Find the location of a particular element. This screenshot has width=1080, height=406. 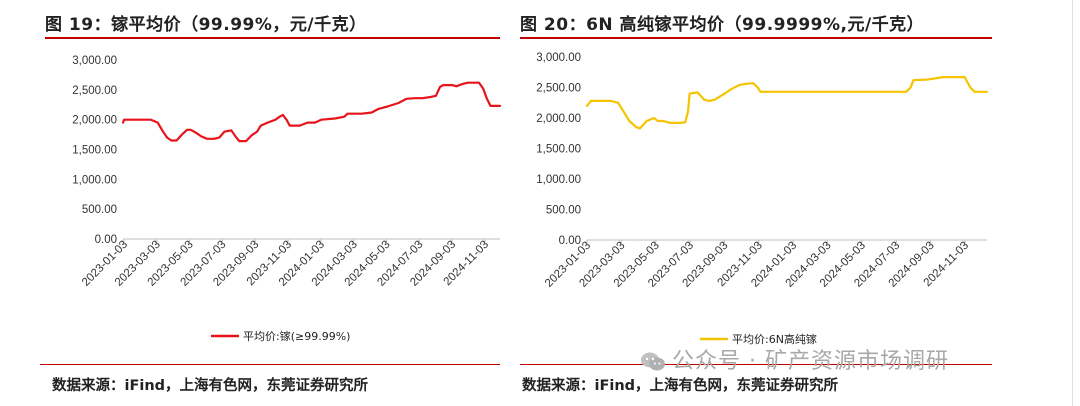

chart-title: 图 19：镓平均价（99.99%，元/千克） is located at coordinates (206, 25).